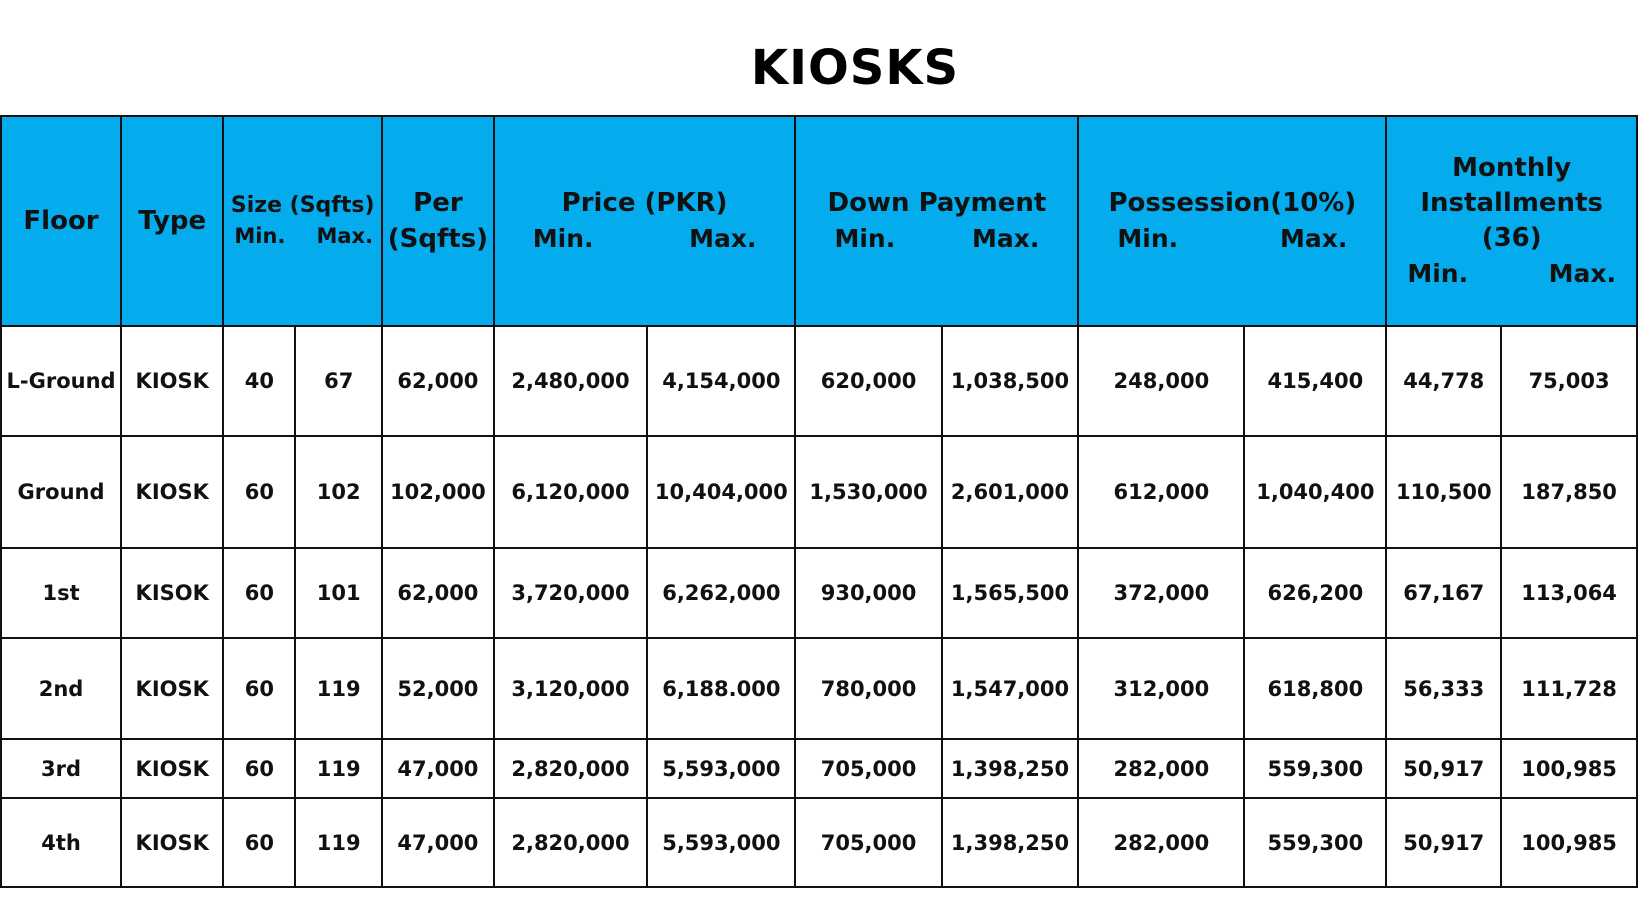  What do you see at coordinates (339, 492) in the screenshot?
I see `cell-size-max: 102` at bounding box center [339, 492].